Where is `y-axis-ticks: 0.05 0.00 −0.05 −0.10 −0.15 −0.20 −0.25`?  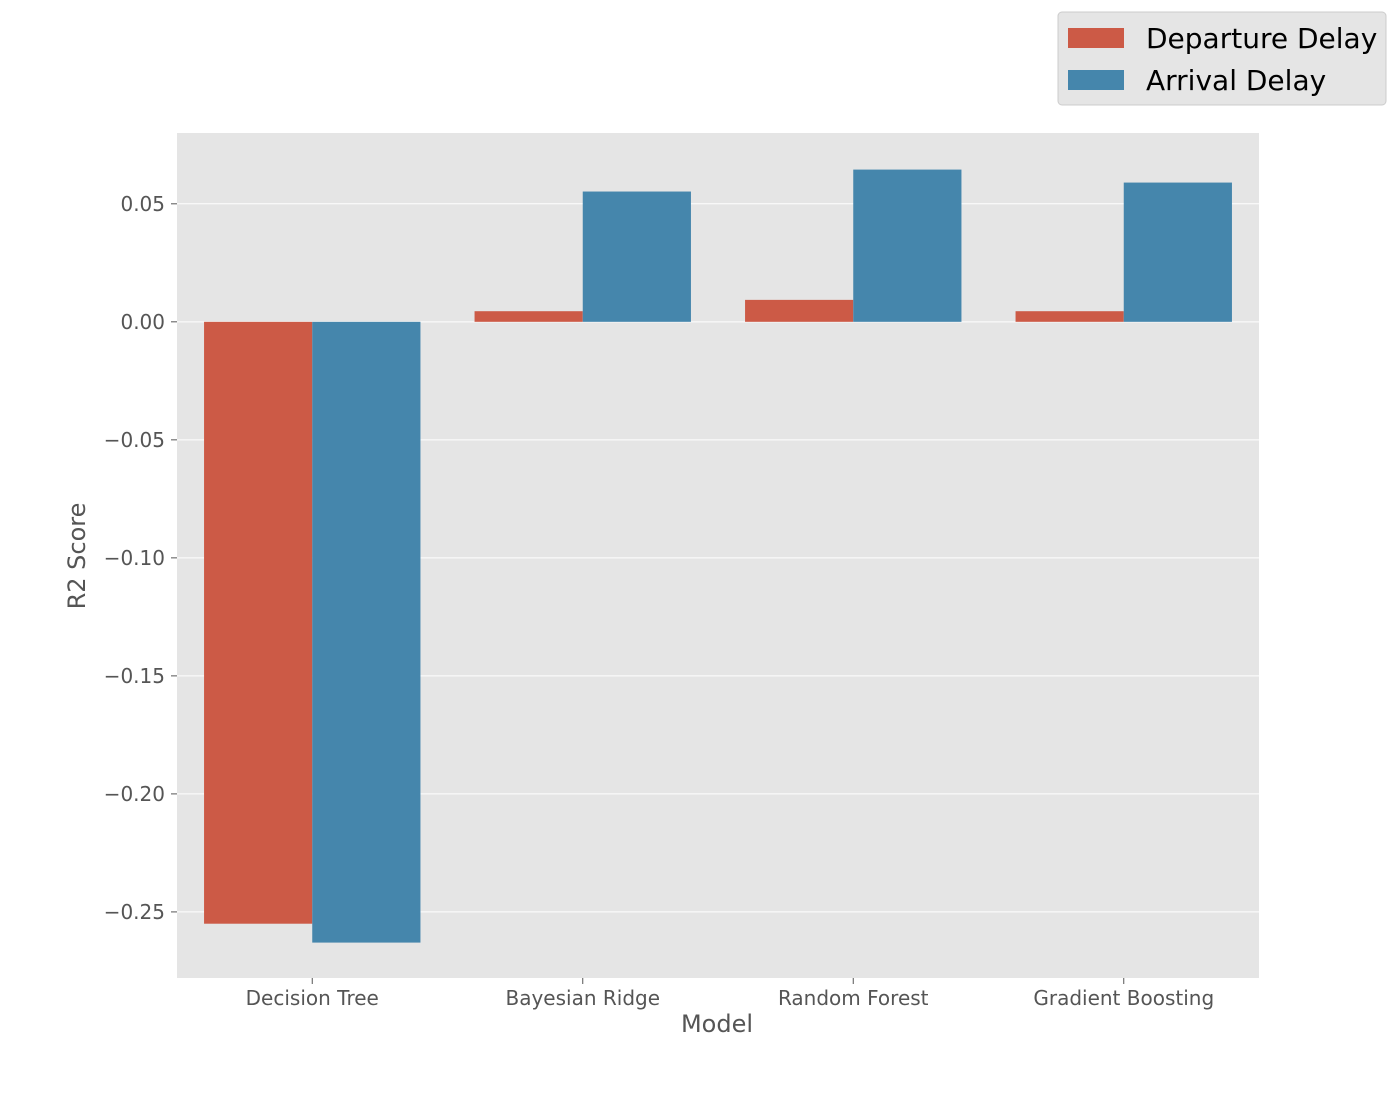
y-axis-ticks: 0.05 0.00 −0.05 −0.10 −0.15 −0.20 −0.25 is located at coordinates (140, 558).